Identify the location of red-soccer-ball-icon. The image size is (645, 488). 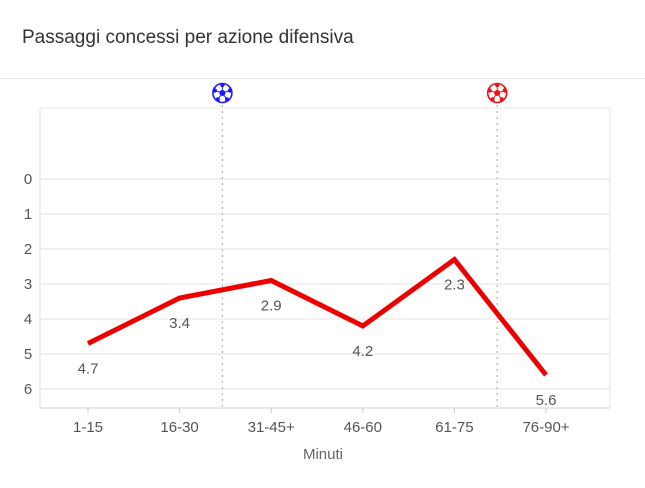
(497, 93).